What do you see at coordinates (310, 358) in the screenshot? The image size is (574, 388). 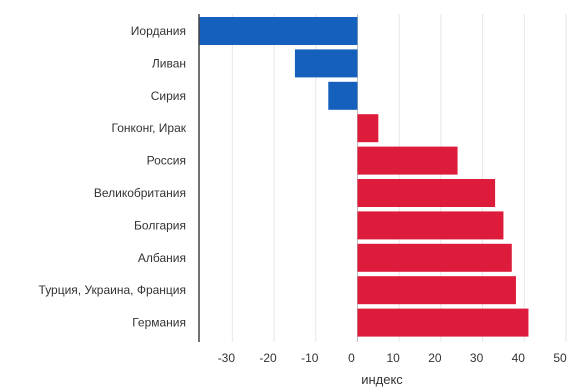 I see `x-tick-label-2: -10` at bounding box center [310, 358].